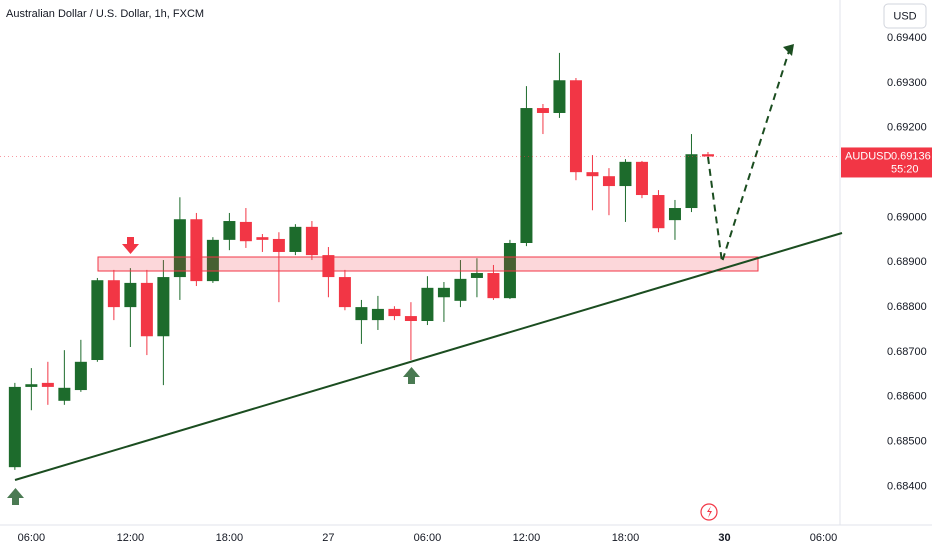 The height and width of the screenshot is (550, 932). Describe the element at coordinates (907, 128) in the screenshot. I see `y-tick-label: 0.69200` at that location.